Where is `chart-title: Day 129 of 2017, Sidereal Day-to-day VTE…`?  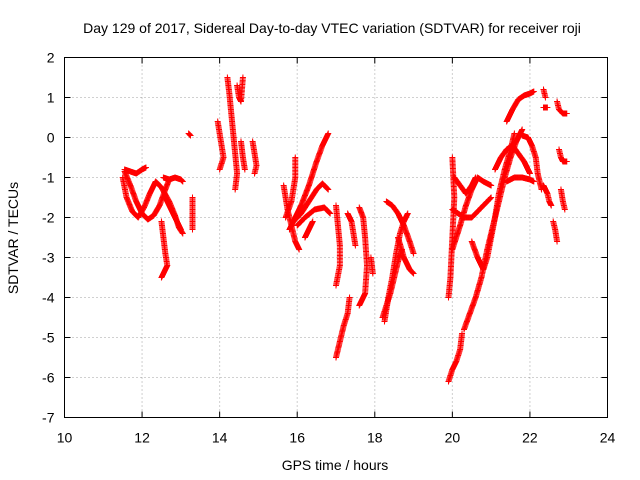
chart-title: Day 129 of 2017, Sidereal Day-to-day VTE… is located at coordinates (332, 28).